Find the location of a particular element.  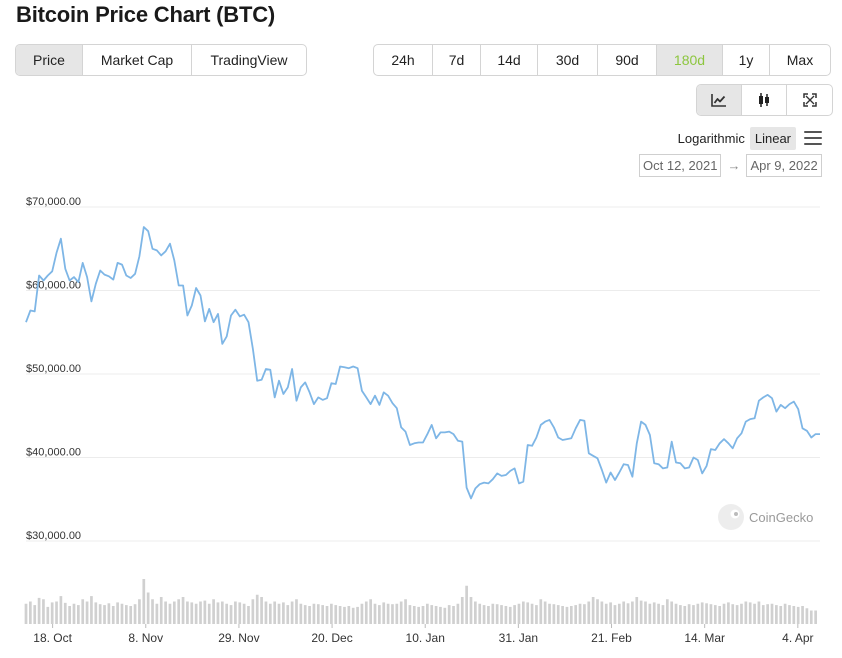

tab-tradingview: TradingView is located at coordinates (249, 60).